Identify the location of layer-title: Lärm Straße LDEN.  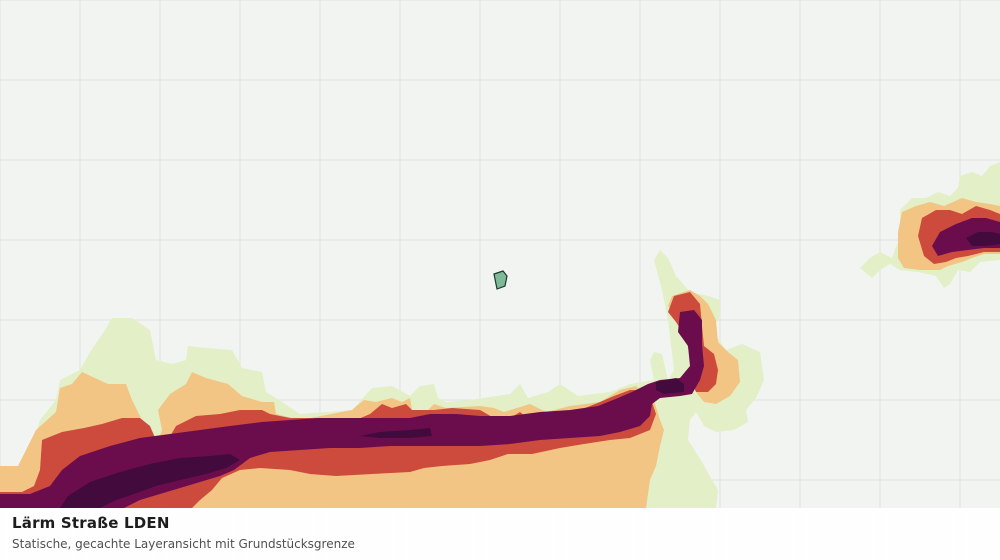
(91, 523).